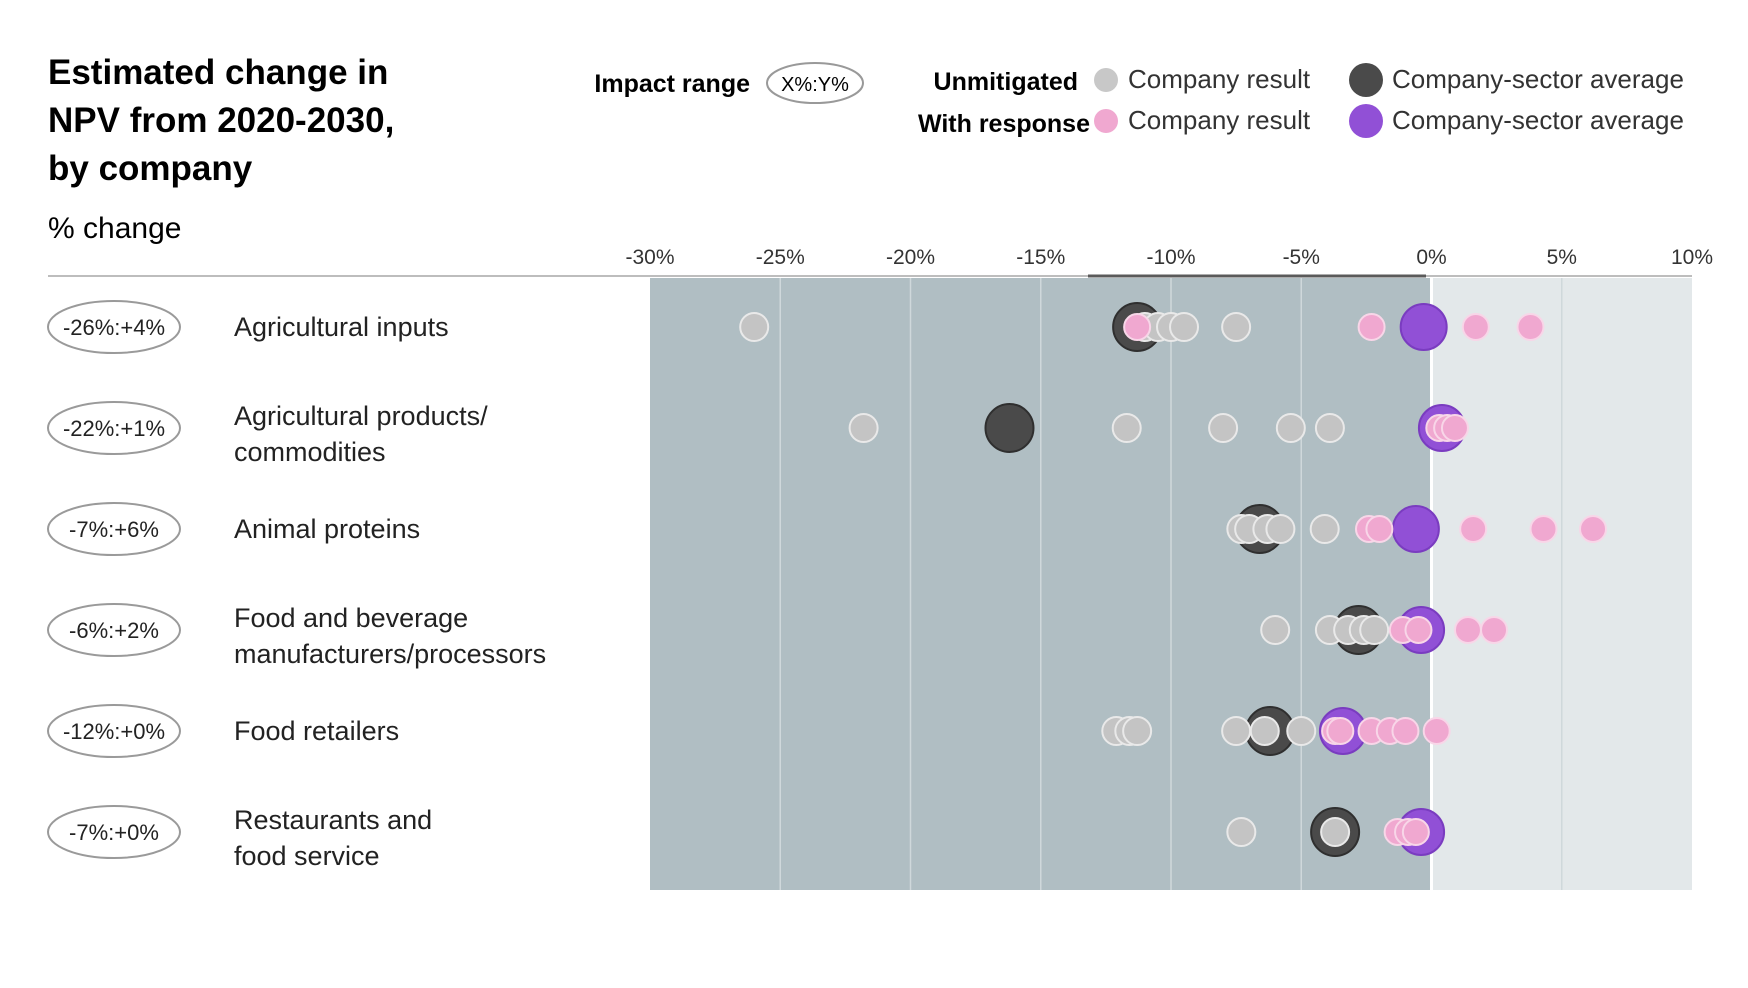 The height and width of the screenshot is (988, 1748). Describe the element at coordinates (307, 856) in the screenshot. I see `row-label: food service` at that location.